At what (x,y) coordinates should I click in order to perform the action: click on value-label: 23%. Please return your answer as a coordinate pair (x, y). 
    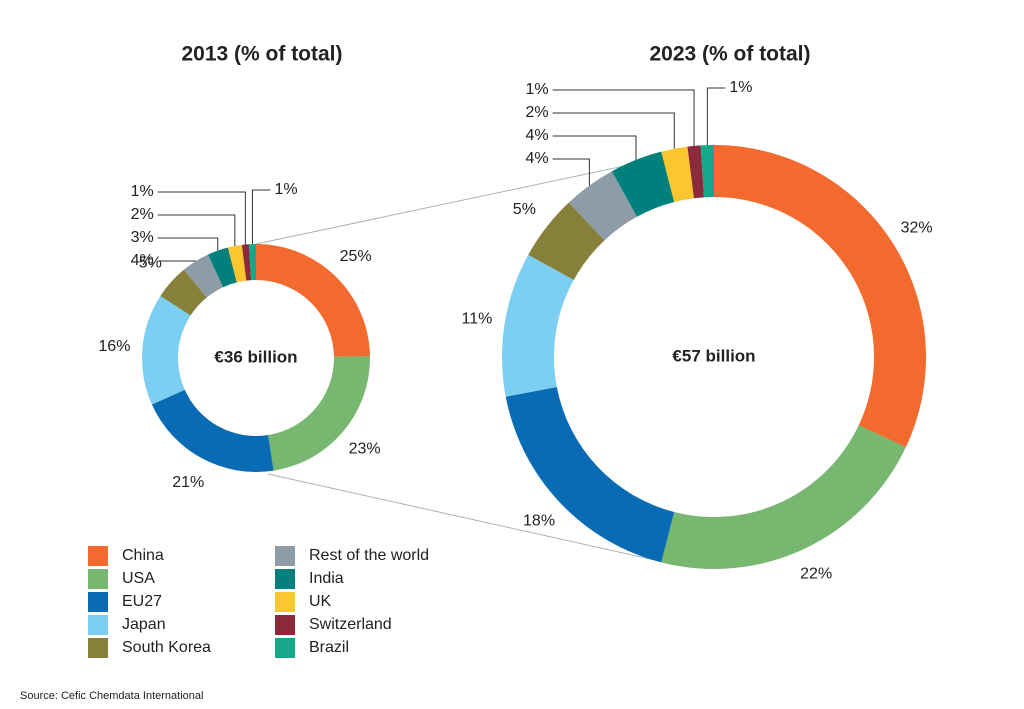
    Looking at the image, I should click on (365, 449).